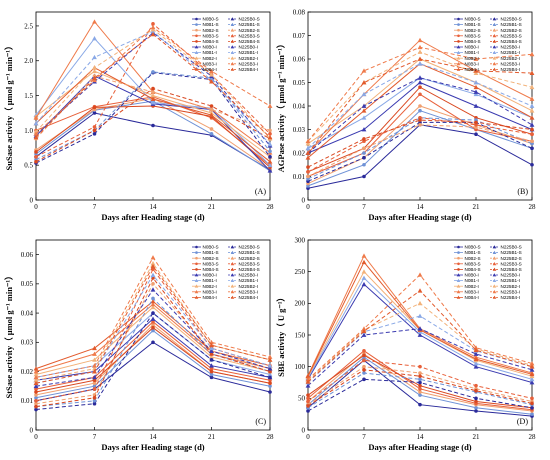  I want to click on legend-label: N0B3-I, so click(210, 291).